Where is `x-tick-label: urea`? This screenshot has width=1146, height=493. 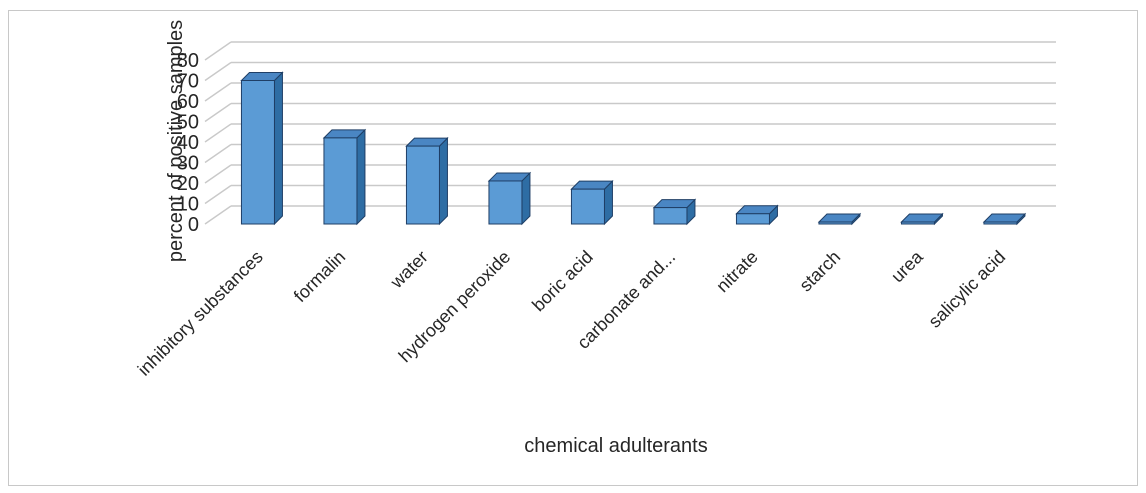
x-tick-label: urea is located at coordinates (907, 266).